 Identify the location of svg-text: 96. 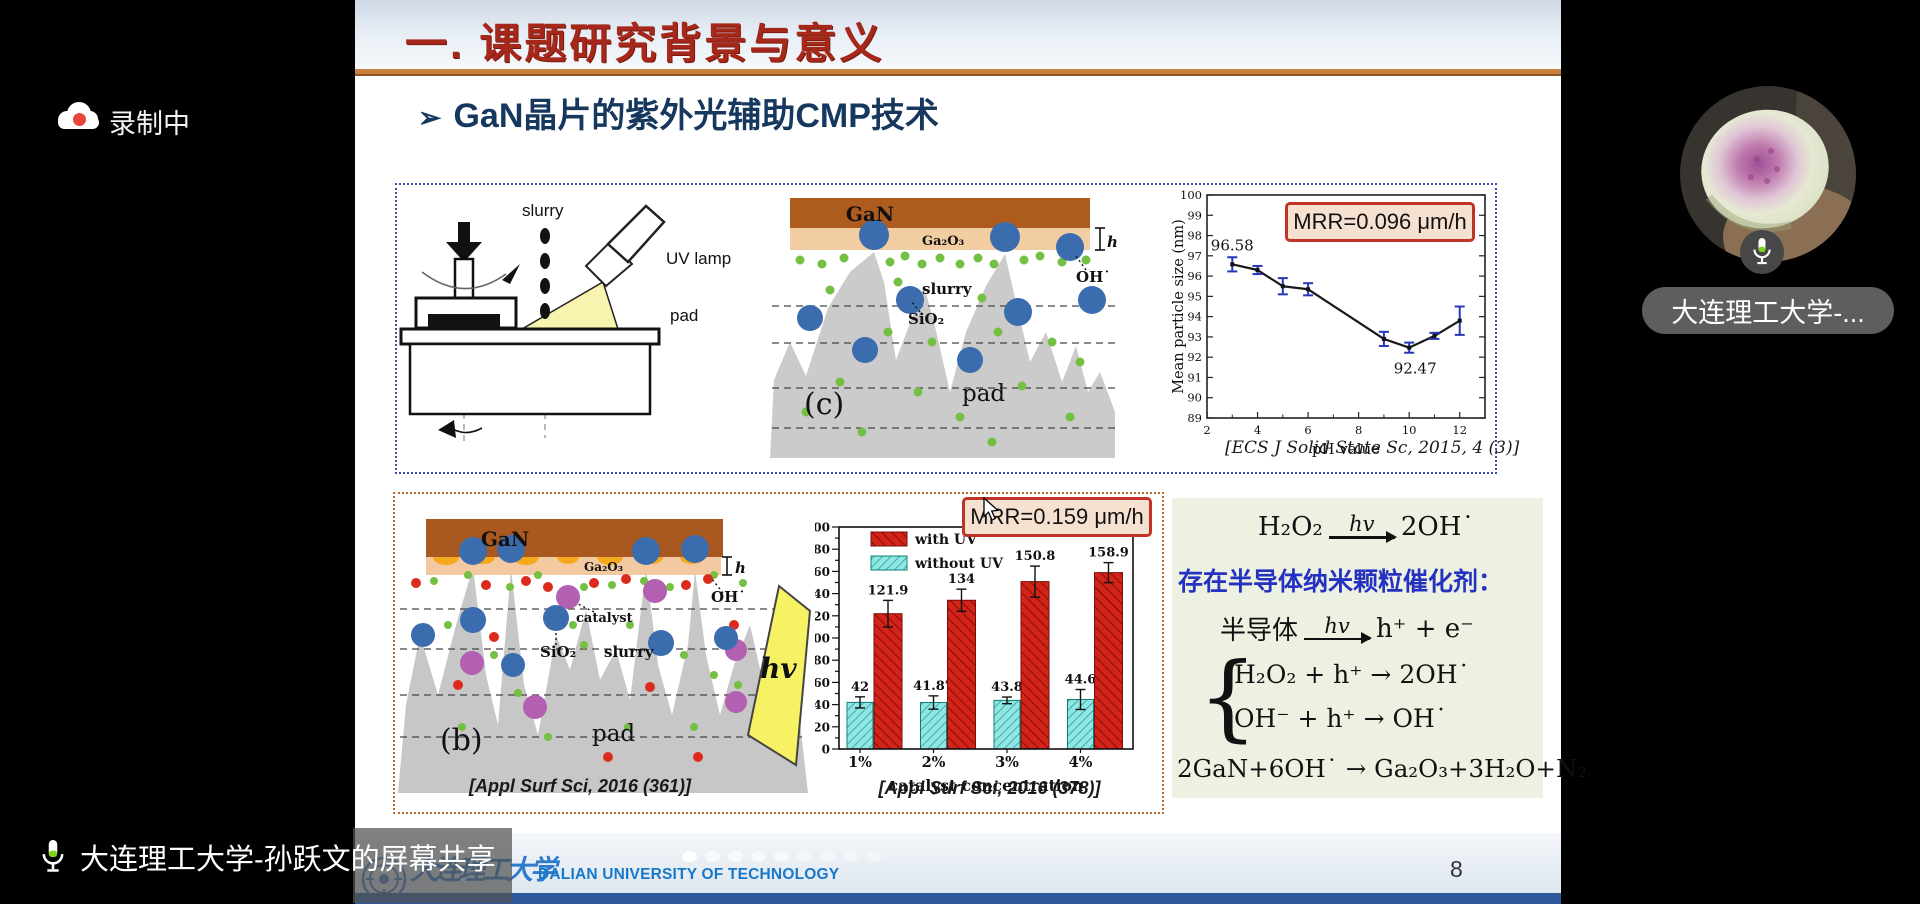
(1194, 276).